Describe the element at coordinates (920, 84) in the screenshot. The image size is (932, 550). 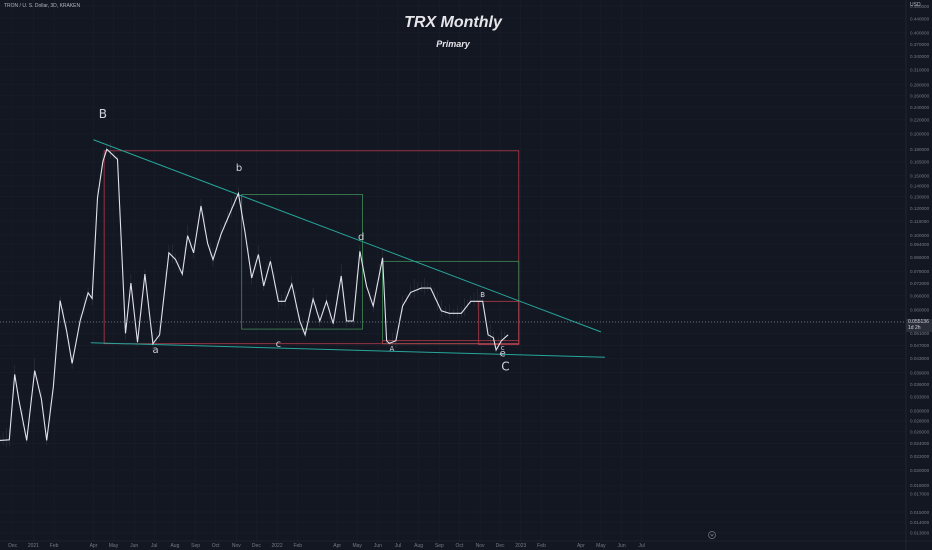
I see `y-tick-label: 0.280000` at that location.